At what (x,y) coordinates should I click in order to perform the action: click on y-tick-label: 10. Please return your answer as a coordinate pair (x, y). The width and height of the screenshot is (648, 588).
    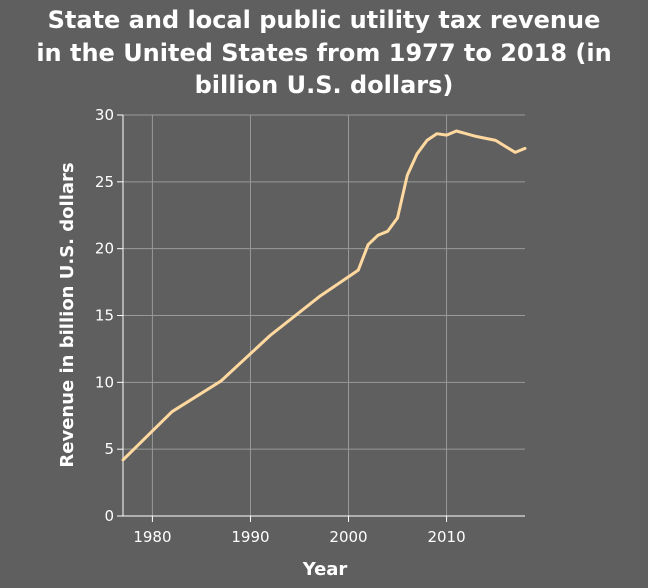
    Looking at the image, I should click on (104, 382).